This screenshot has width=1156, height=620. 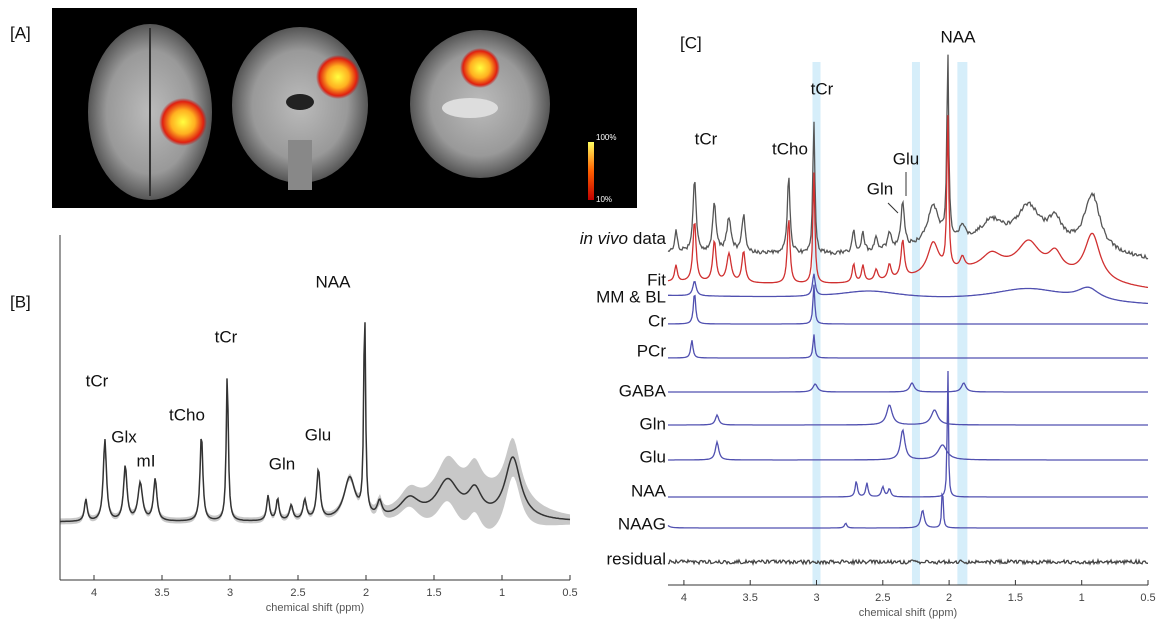 I want to click on peak-label: Glx, so click(x=124, y=436).